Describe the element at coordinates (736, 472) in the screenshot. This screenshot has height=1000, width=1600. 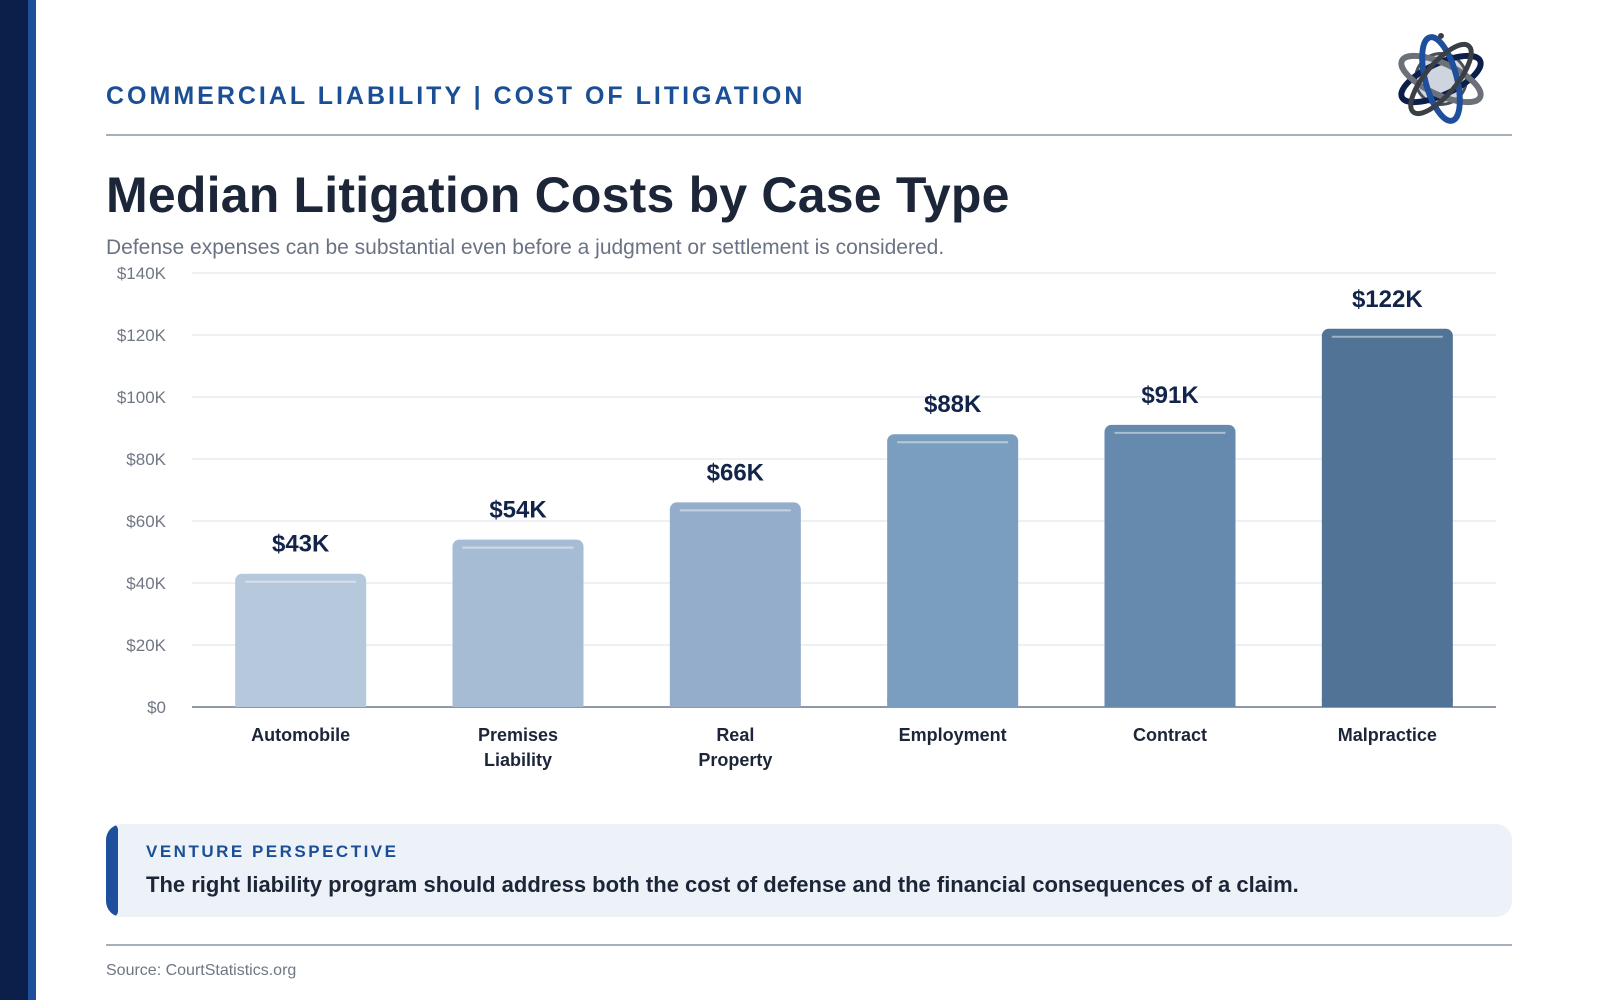
I see `bar-value-label: $66K` at that location.